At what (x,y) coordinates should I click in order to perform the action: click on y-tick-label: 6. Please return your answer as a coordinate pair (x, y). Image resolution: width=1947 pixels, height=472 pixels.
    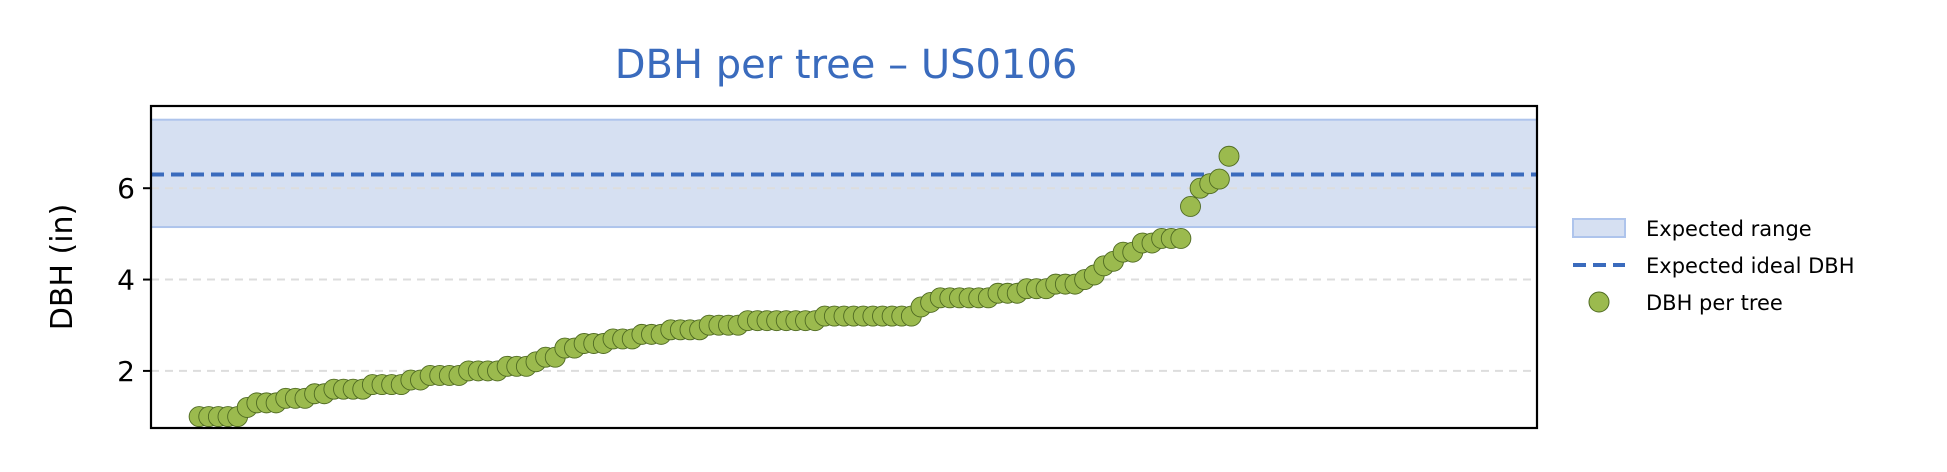
    Looking at the image, I should click on (126, 188).